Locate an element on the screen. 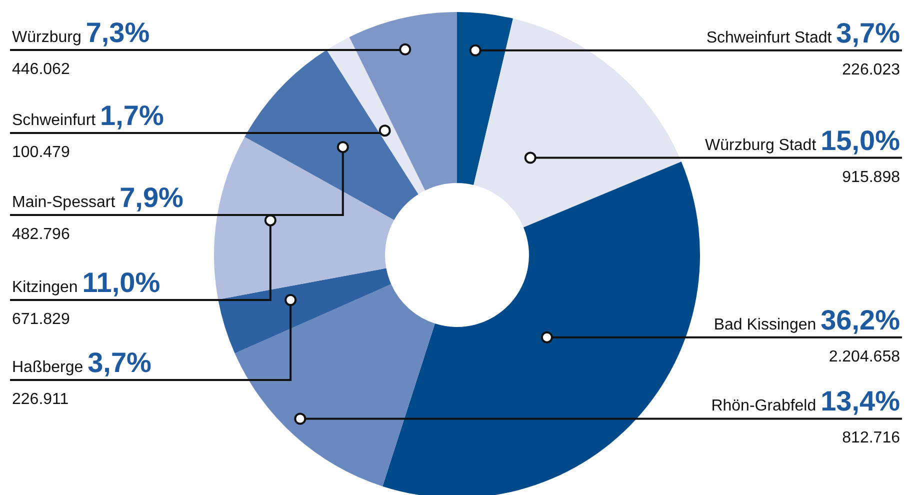  slice-label: Schweinfurt is located at coordinates (56, 120).